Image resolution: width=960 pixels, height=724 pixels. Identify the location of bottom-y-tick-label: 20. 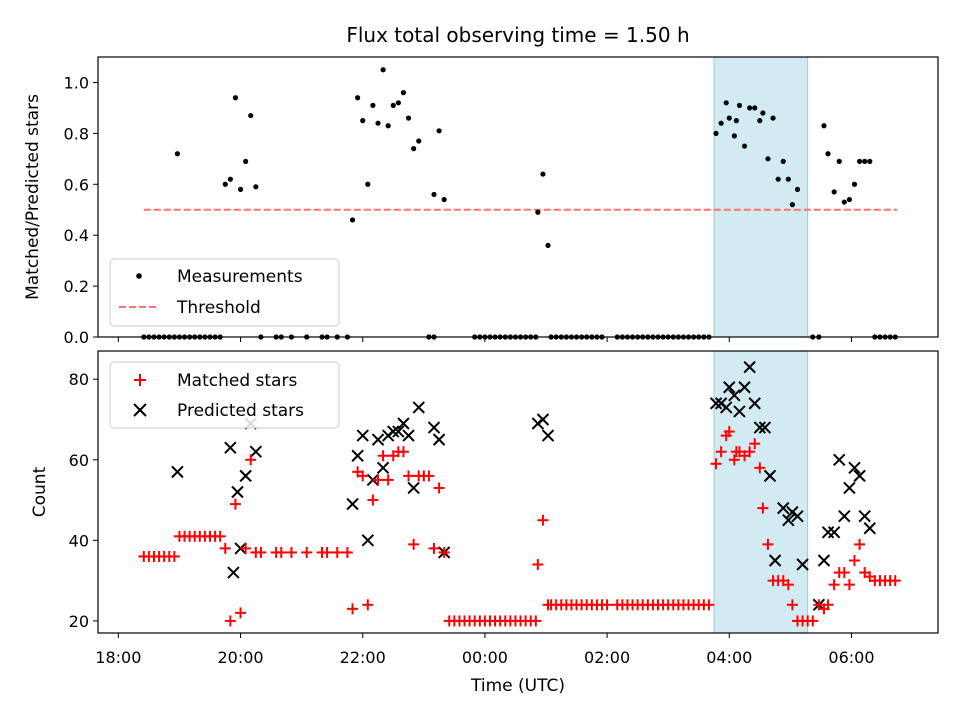
(79, 621).